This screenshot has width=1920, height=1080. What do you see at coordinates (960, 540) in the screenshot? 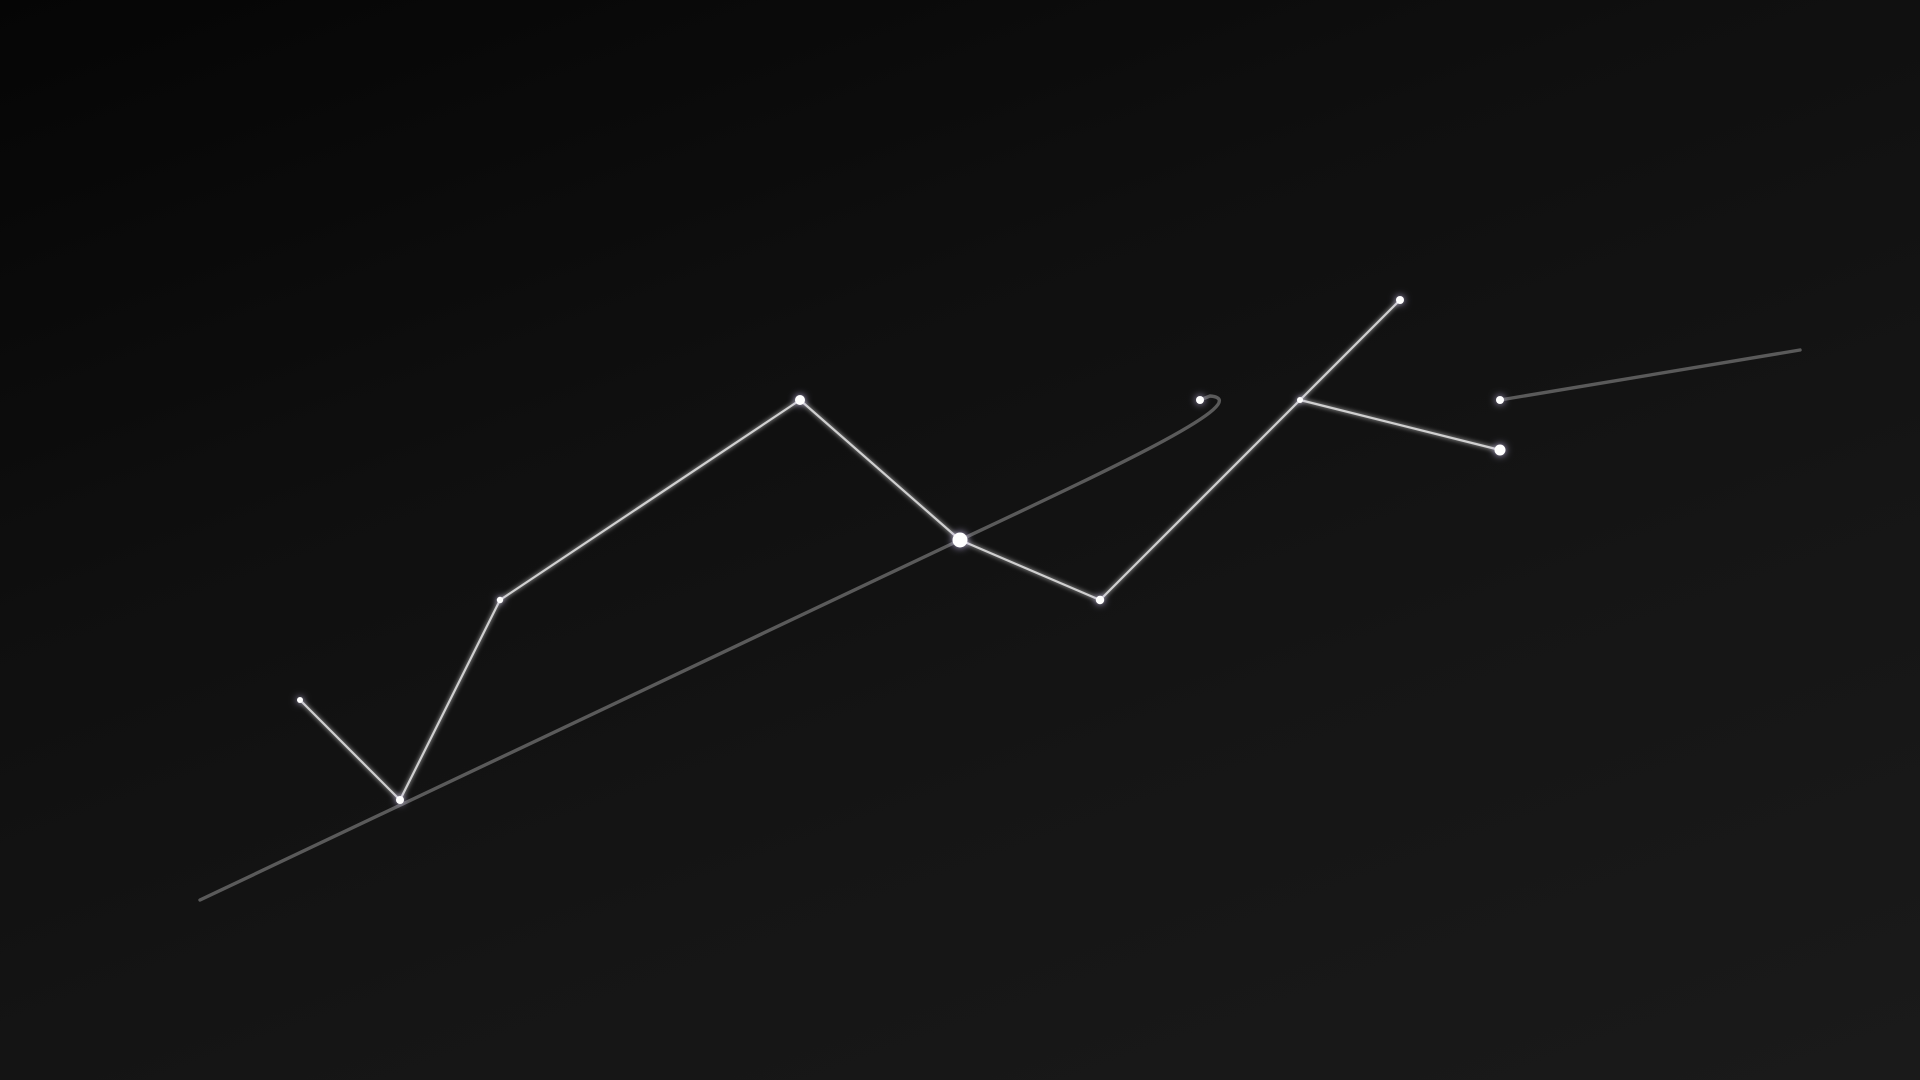
I see `star-bright` at bounding box center [960, 540].